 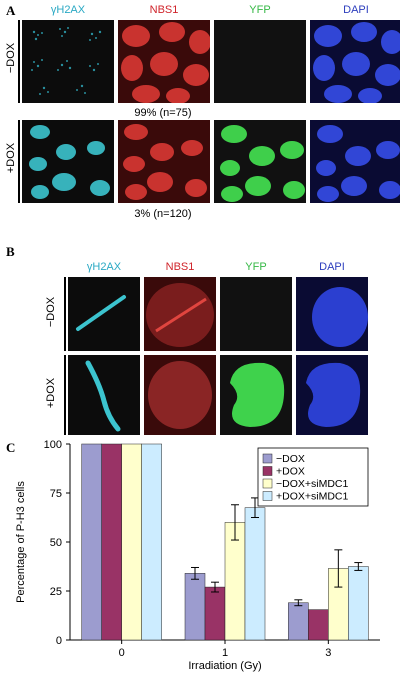 I want to click on y-tick-label: 50, so click(x=56, y=543).